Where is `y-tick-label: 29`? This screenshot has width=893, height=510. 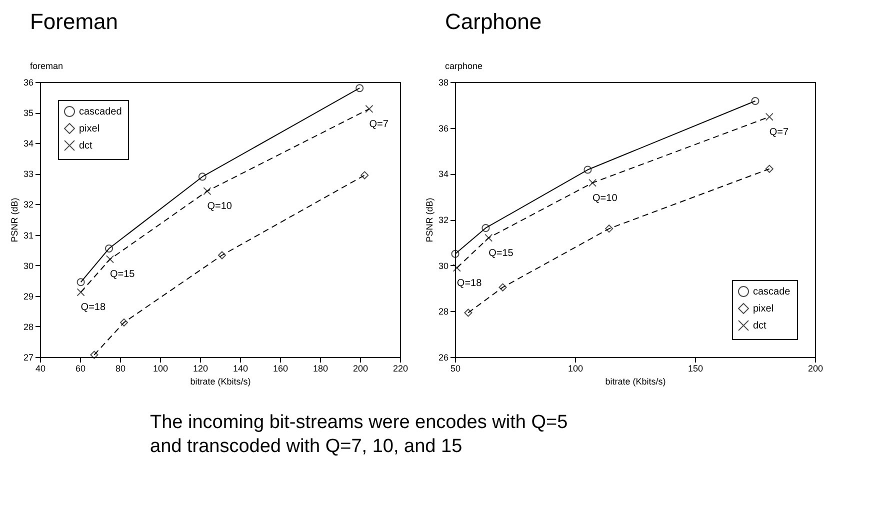 y-tick-label: 29 is located at coordinates (28, 296).